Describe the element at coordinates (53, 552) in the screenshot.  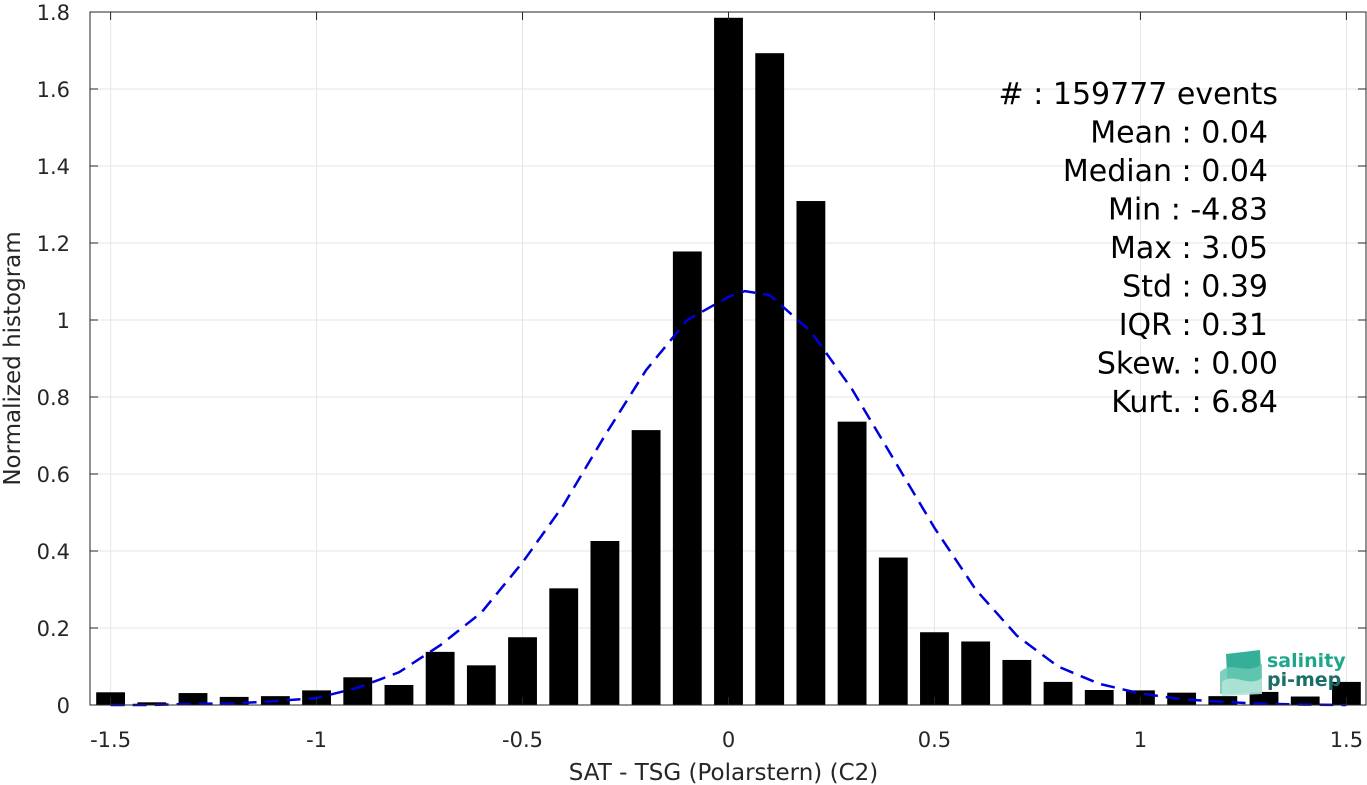
I see `y-tick-label: 0.4` at that location.